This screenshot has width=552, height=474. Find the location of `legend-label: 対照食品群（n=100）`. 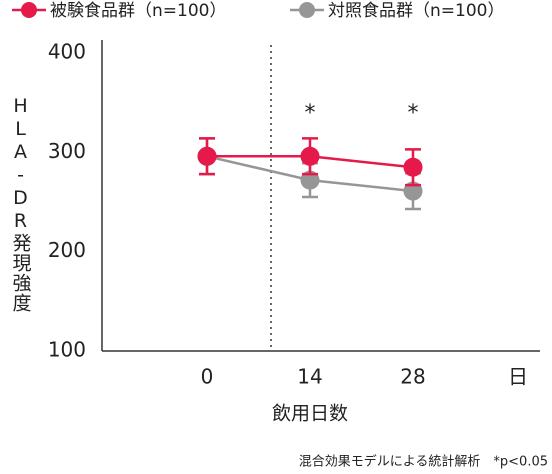

legend-label: 対照食品群（n=100） is located at coordinates (416, 11).